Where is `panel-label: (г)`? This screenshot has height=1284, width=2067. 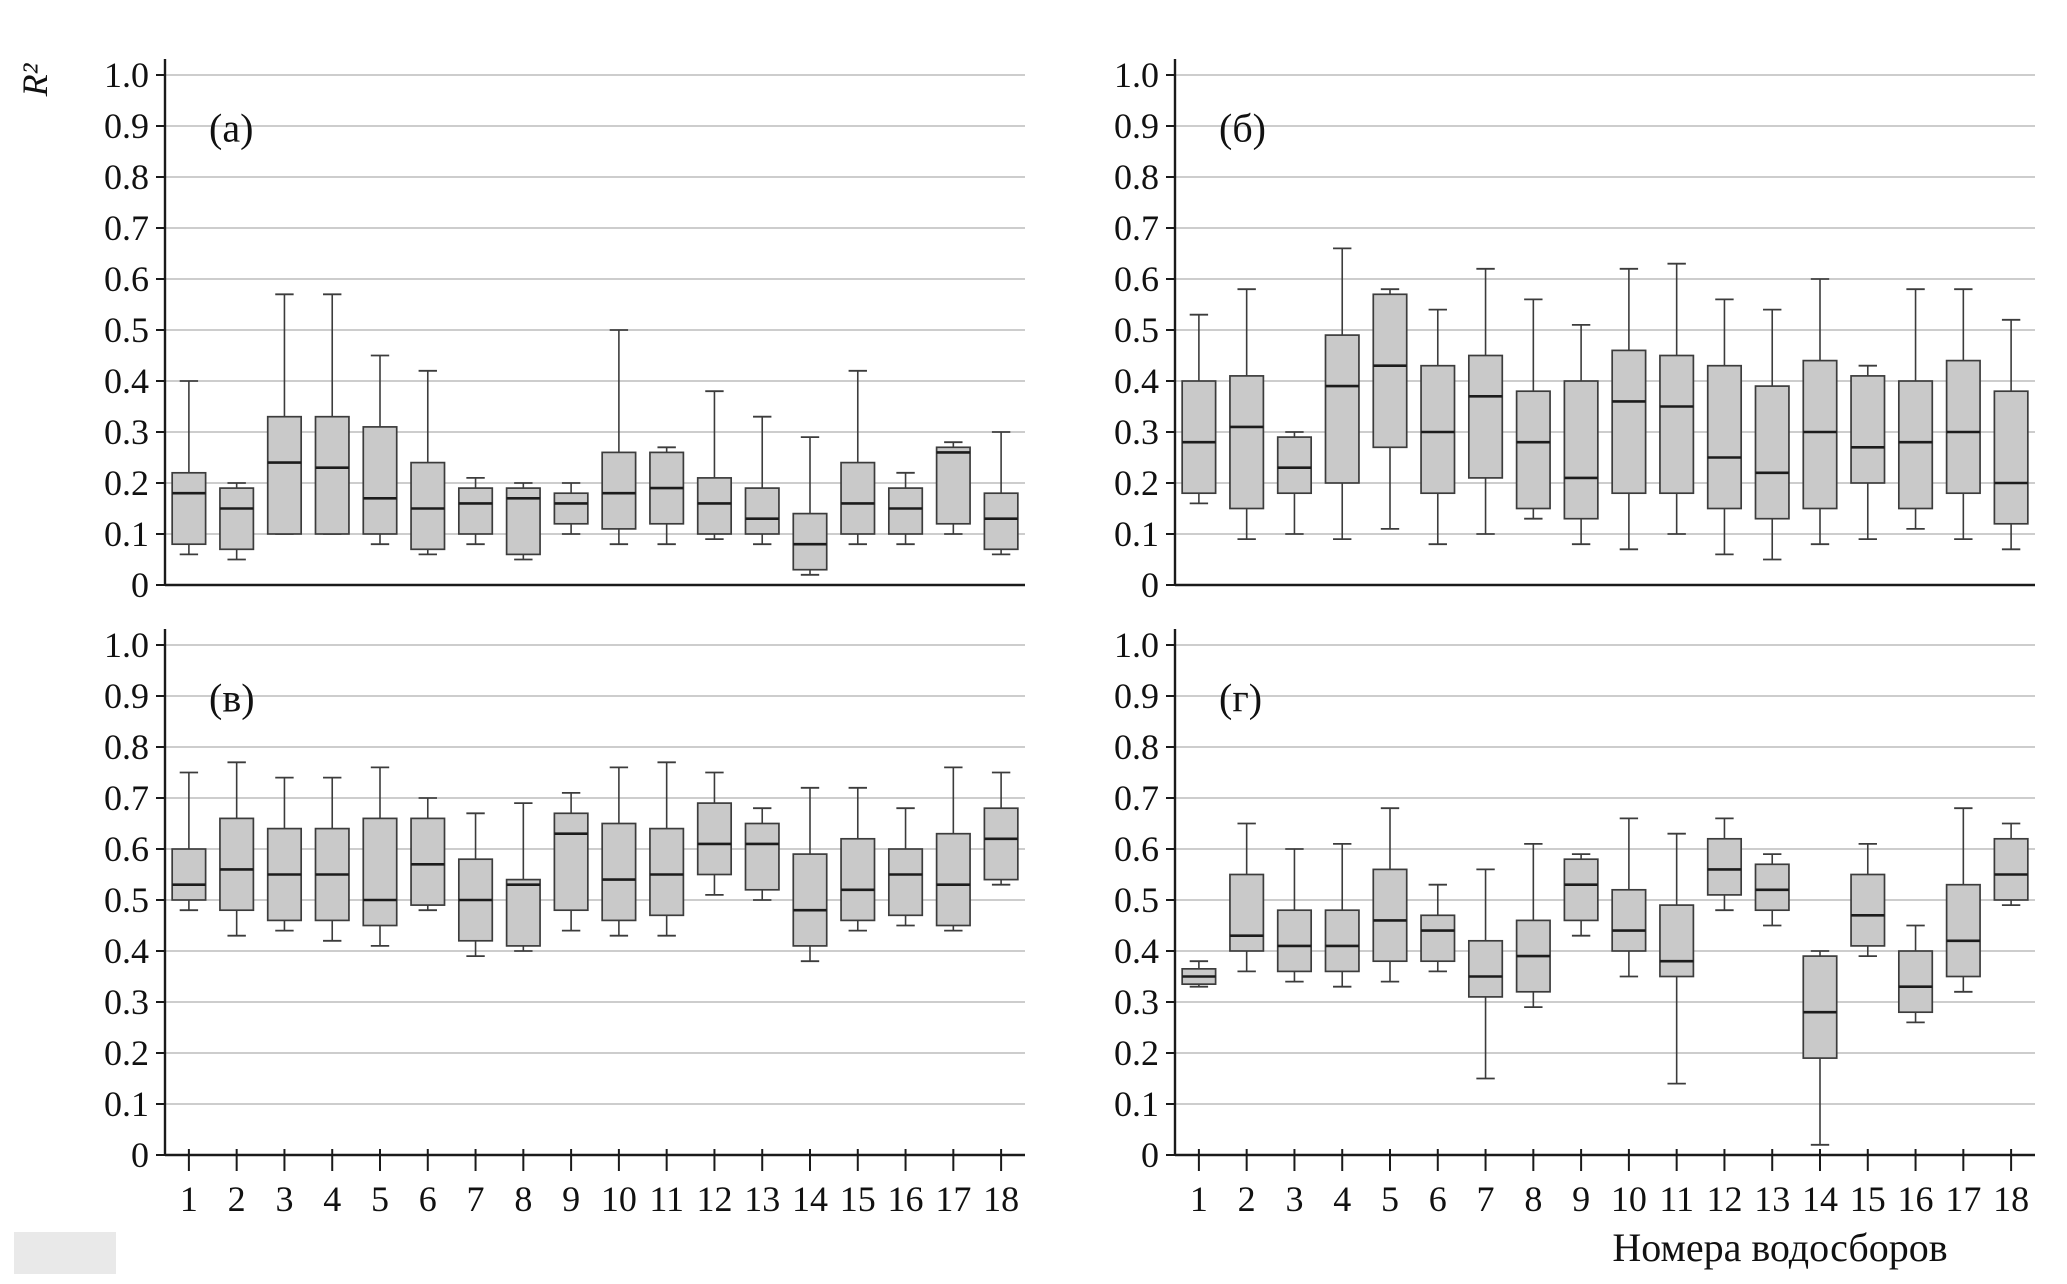 panel-label: (г) is located at coordinates (1240, 697).